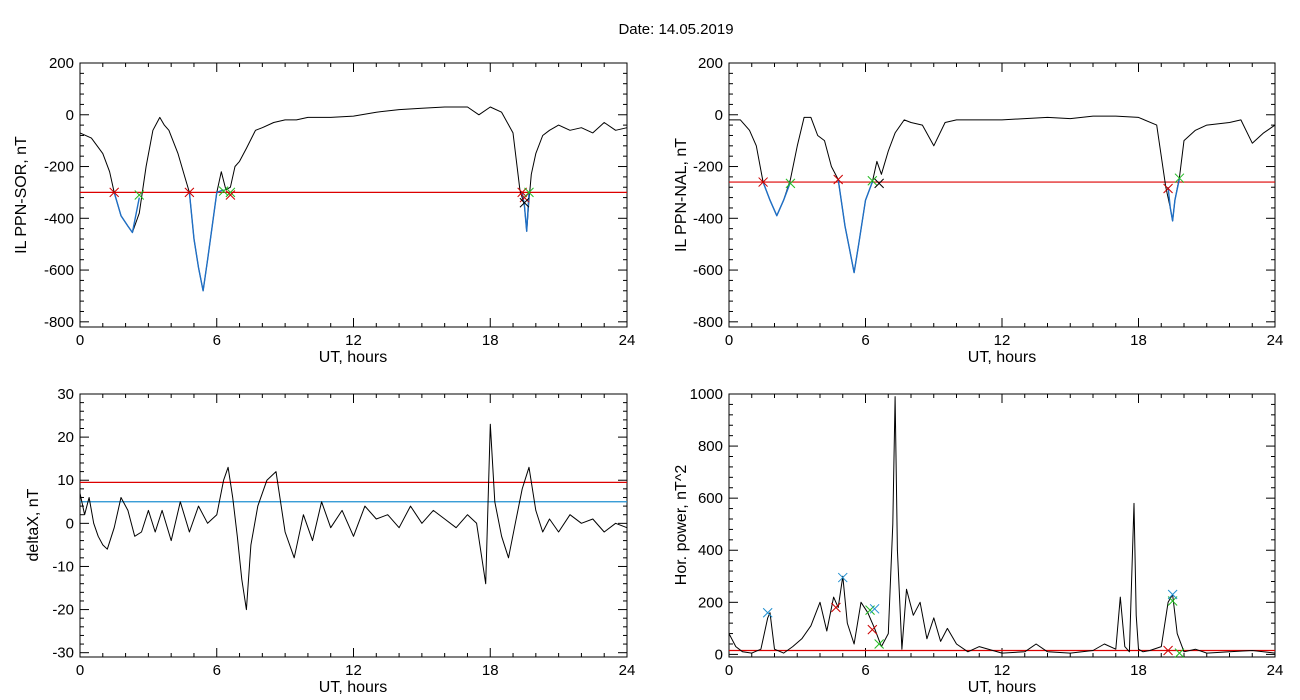 This screenshot has width=1300, height=700. I want to click on y-tick-label: 600, so click(710, 498).